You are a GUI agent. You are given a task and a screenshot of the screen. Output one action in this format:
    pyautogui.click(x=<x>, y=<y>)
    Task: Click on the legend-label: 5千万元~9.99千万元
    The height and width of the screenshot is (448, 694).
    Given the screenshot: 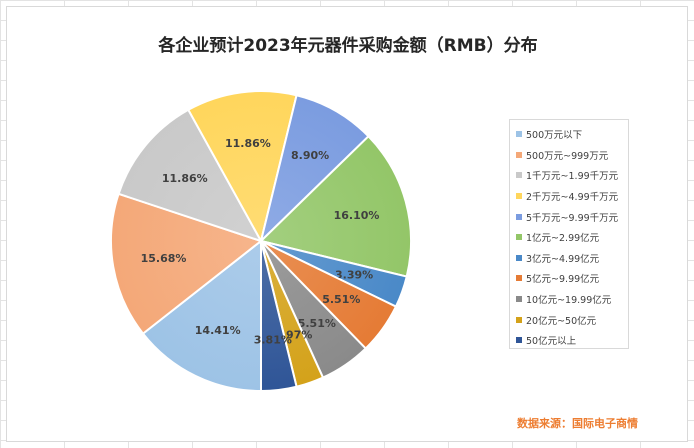 What is the action you would take?
    pyautogui.click(x=572, y=218)
    